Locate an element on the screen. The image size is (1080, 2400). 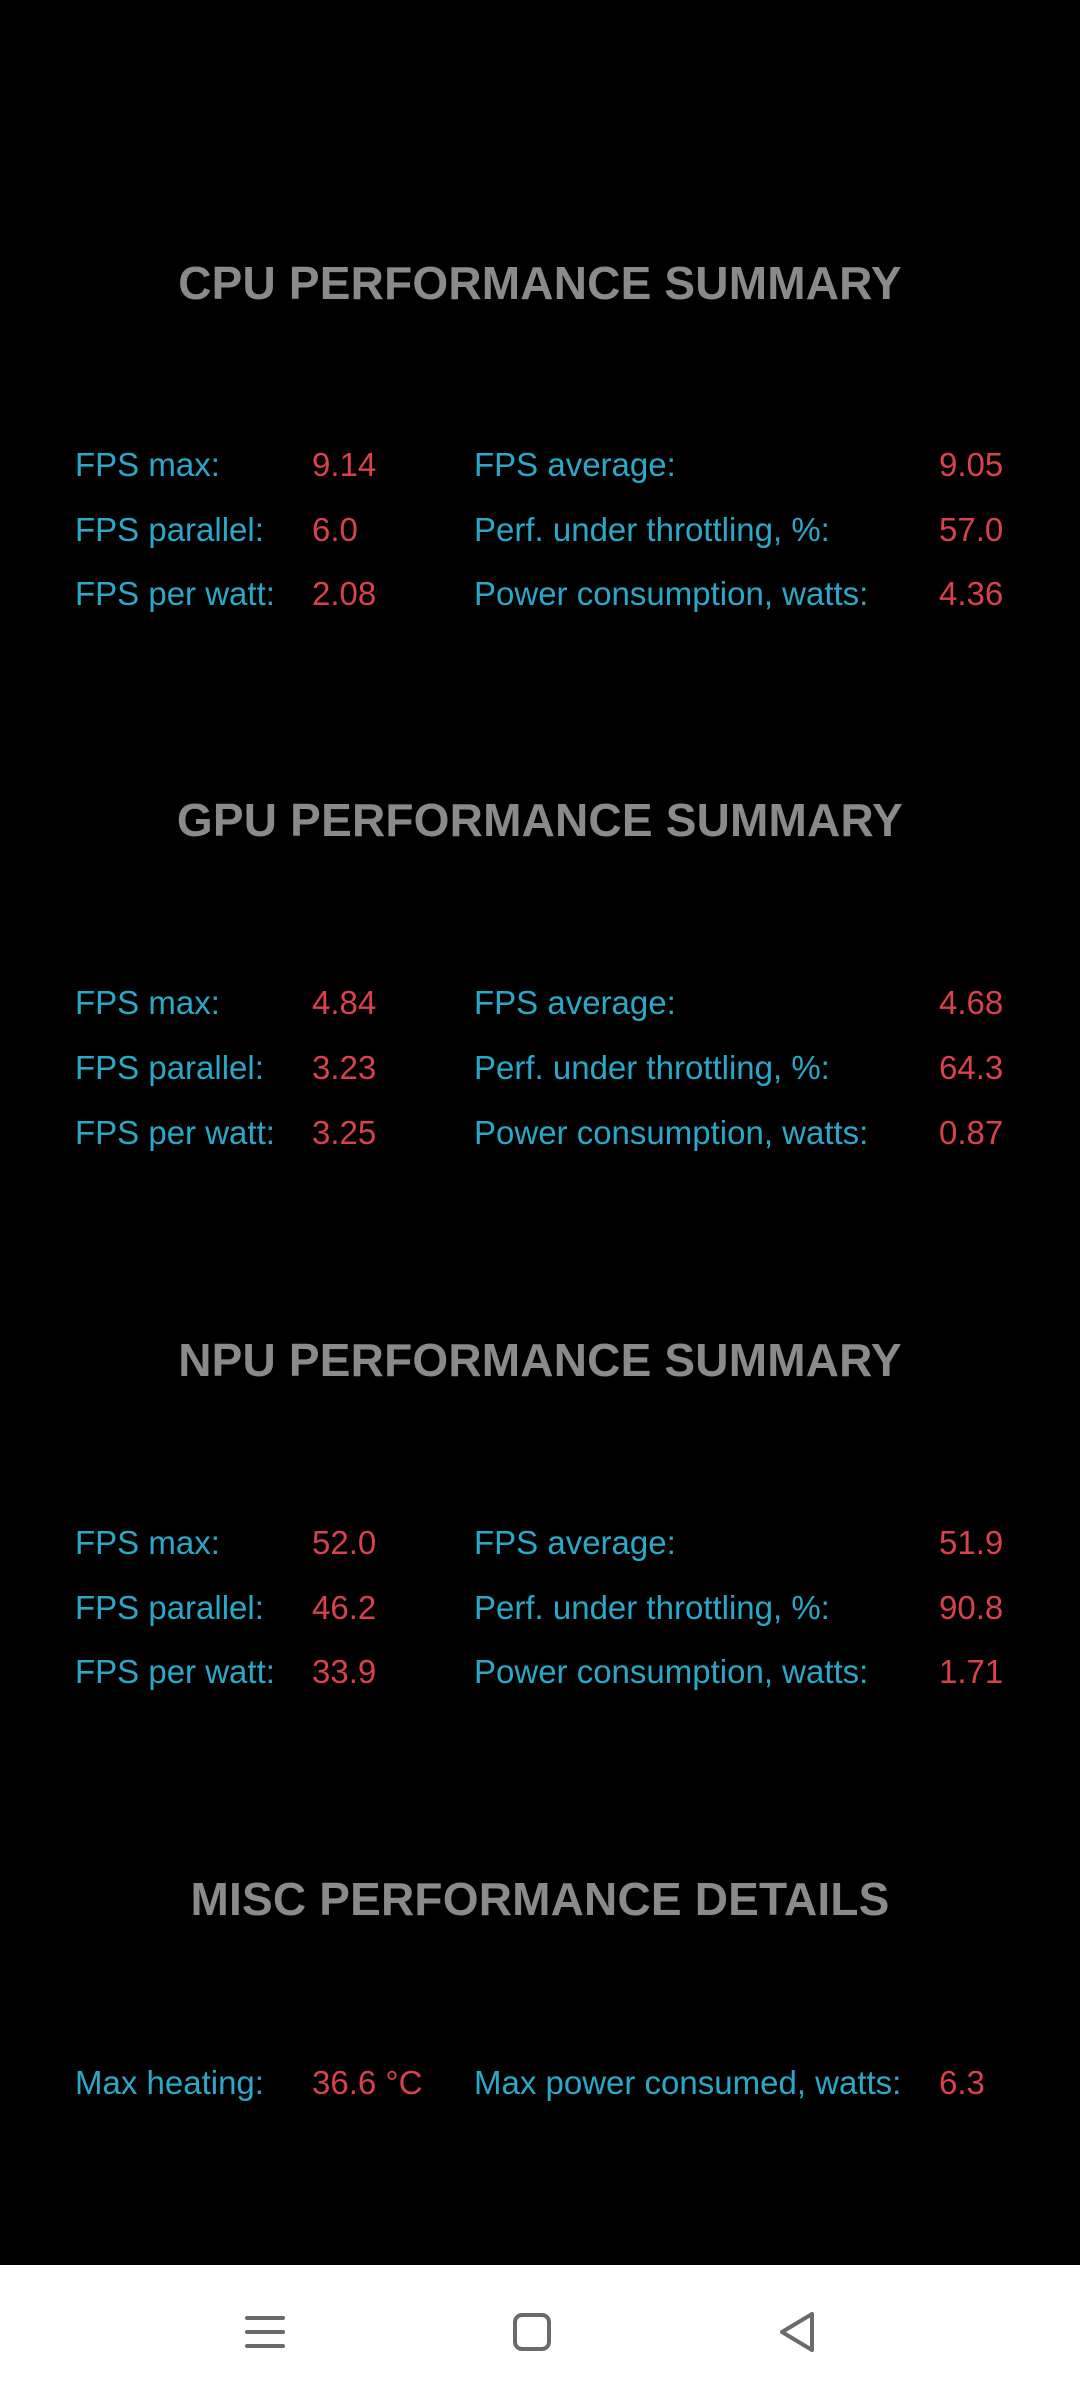
npu-fps-per-watt-value: 33.9 is located at coordinates (344, 1671).